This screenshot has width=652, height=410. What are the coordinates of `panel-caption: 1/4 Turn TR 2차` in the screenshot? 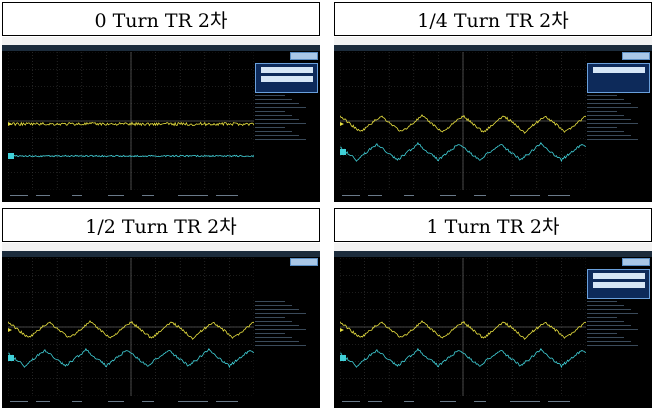 It's located at (493, 19).